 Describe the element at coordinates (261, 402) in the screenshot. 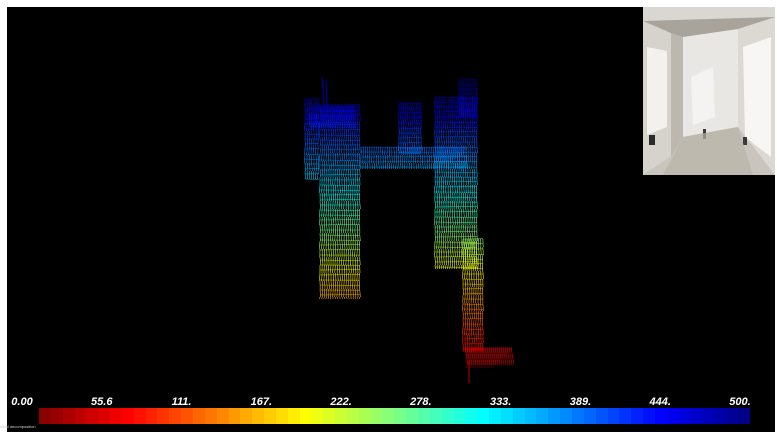

I see `colorbar-tick-label: 167.` at that location.